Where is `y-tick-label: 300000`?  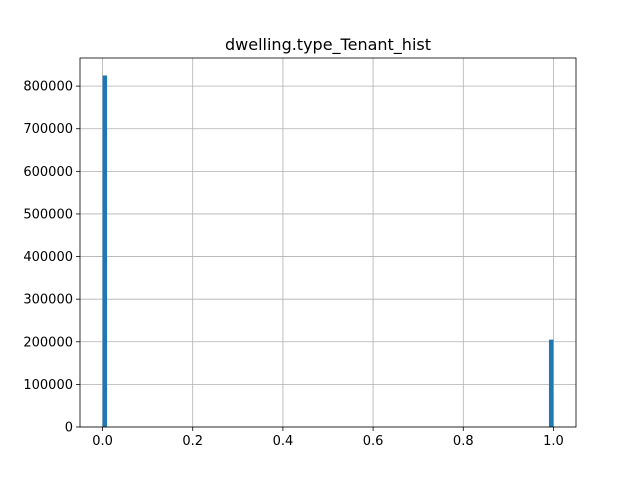 y-tick-label: 300000 is located at coordinates (48, 300).